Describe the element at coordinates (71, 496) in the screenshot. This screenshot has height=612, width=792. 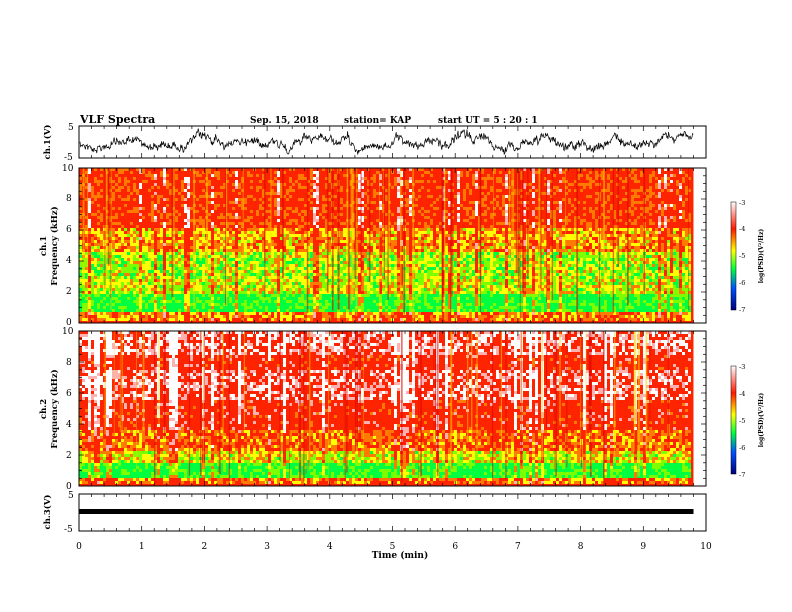
I see `ch3-ytick-top: 5` at that location.